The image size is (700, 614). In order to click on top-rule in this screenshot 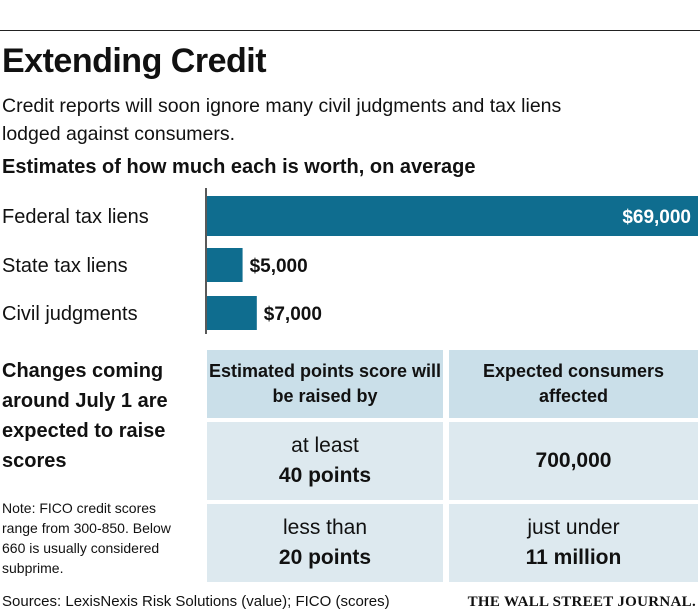, I will do `click(350, 30)`.